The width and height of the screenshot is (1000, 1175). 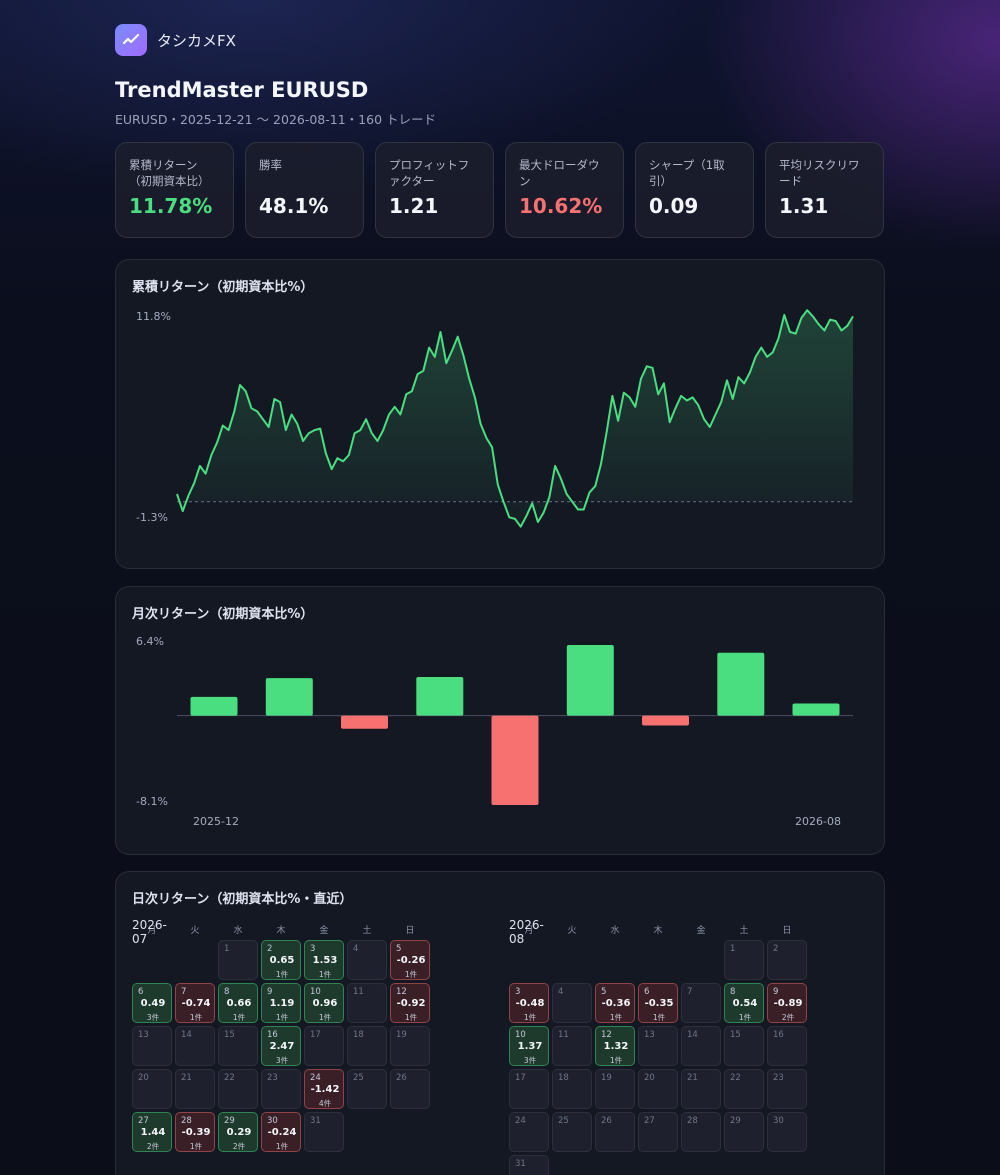 What do you see at coordinates (315, 1078) in the screenshot?
I see `calendar-day-number: 24` at bounding box center [315, 1078].